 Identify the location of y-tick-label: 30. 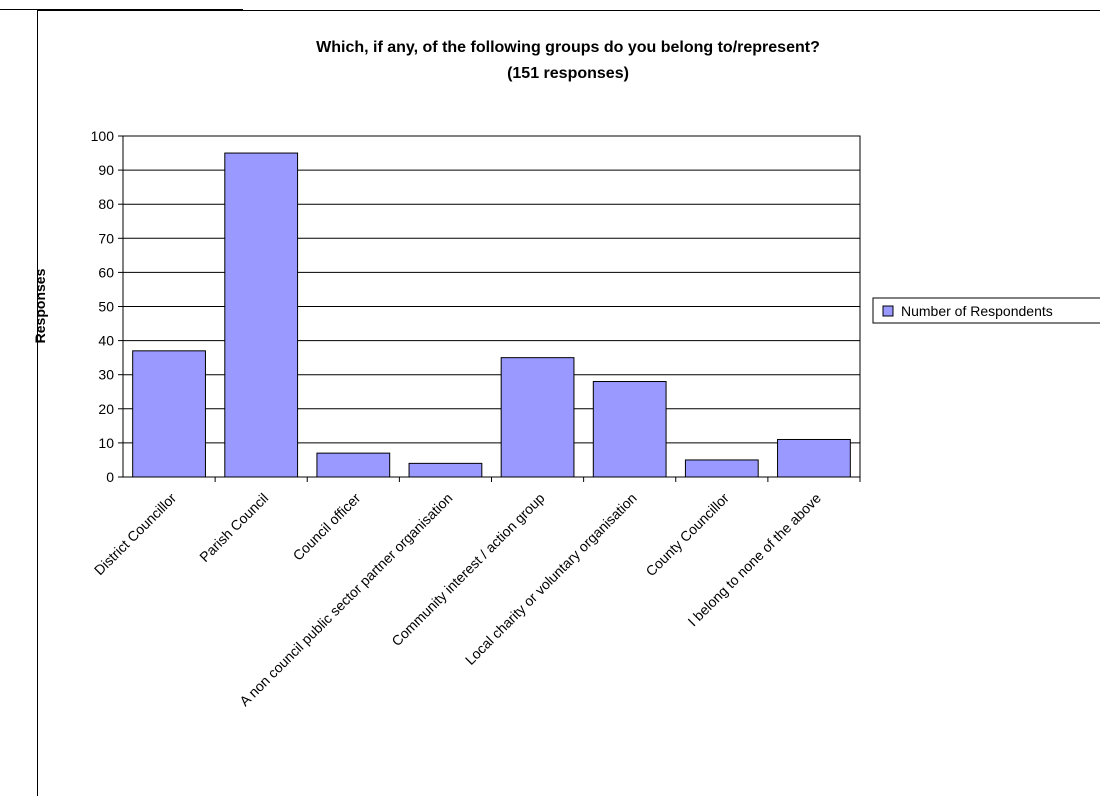
(106, 375).